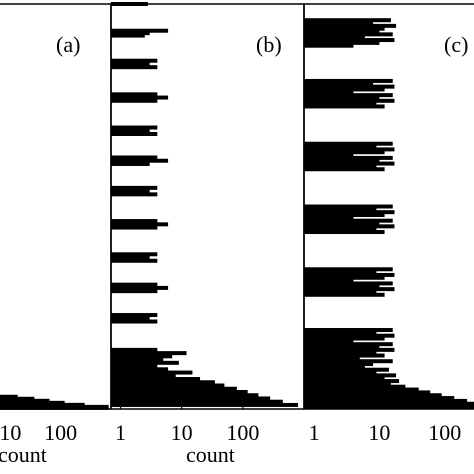 This screenshot has height=474, width=474. Describe the element at coordinates (314, 432) in the screenshot. I see `x-tick-label: 1` at that location.